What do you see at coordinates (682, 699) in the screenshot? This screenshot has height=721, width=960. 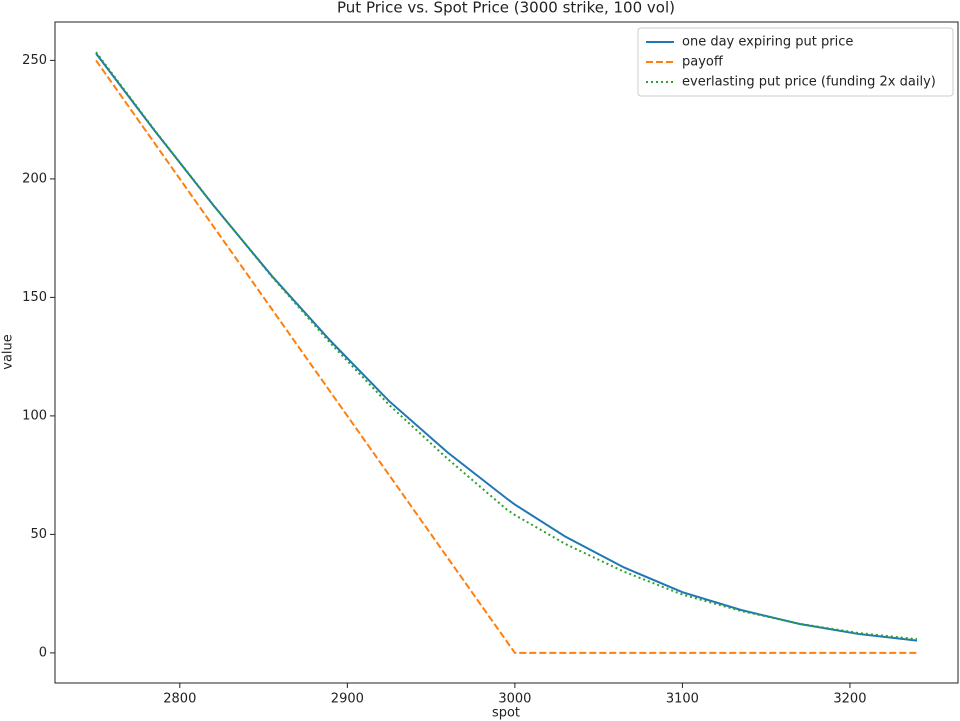 I see `x-tick-label: 3100` at bounding box center [682, 699].